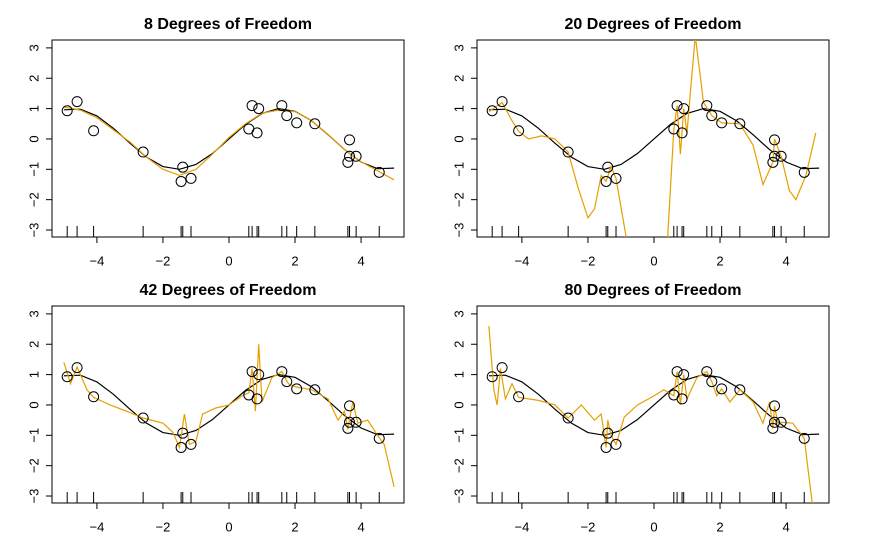 This screenshot has height=552, width=878. What do you see at coordinates (228, 423) in the screenshot?
I see `plot-area` at bounding box center [228, 423].